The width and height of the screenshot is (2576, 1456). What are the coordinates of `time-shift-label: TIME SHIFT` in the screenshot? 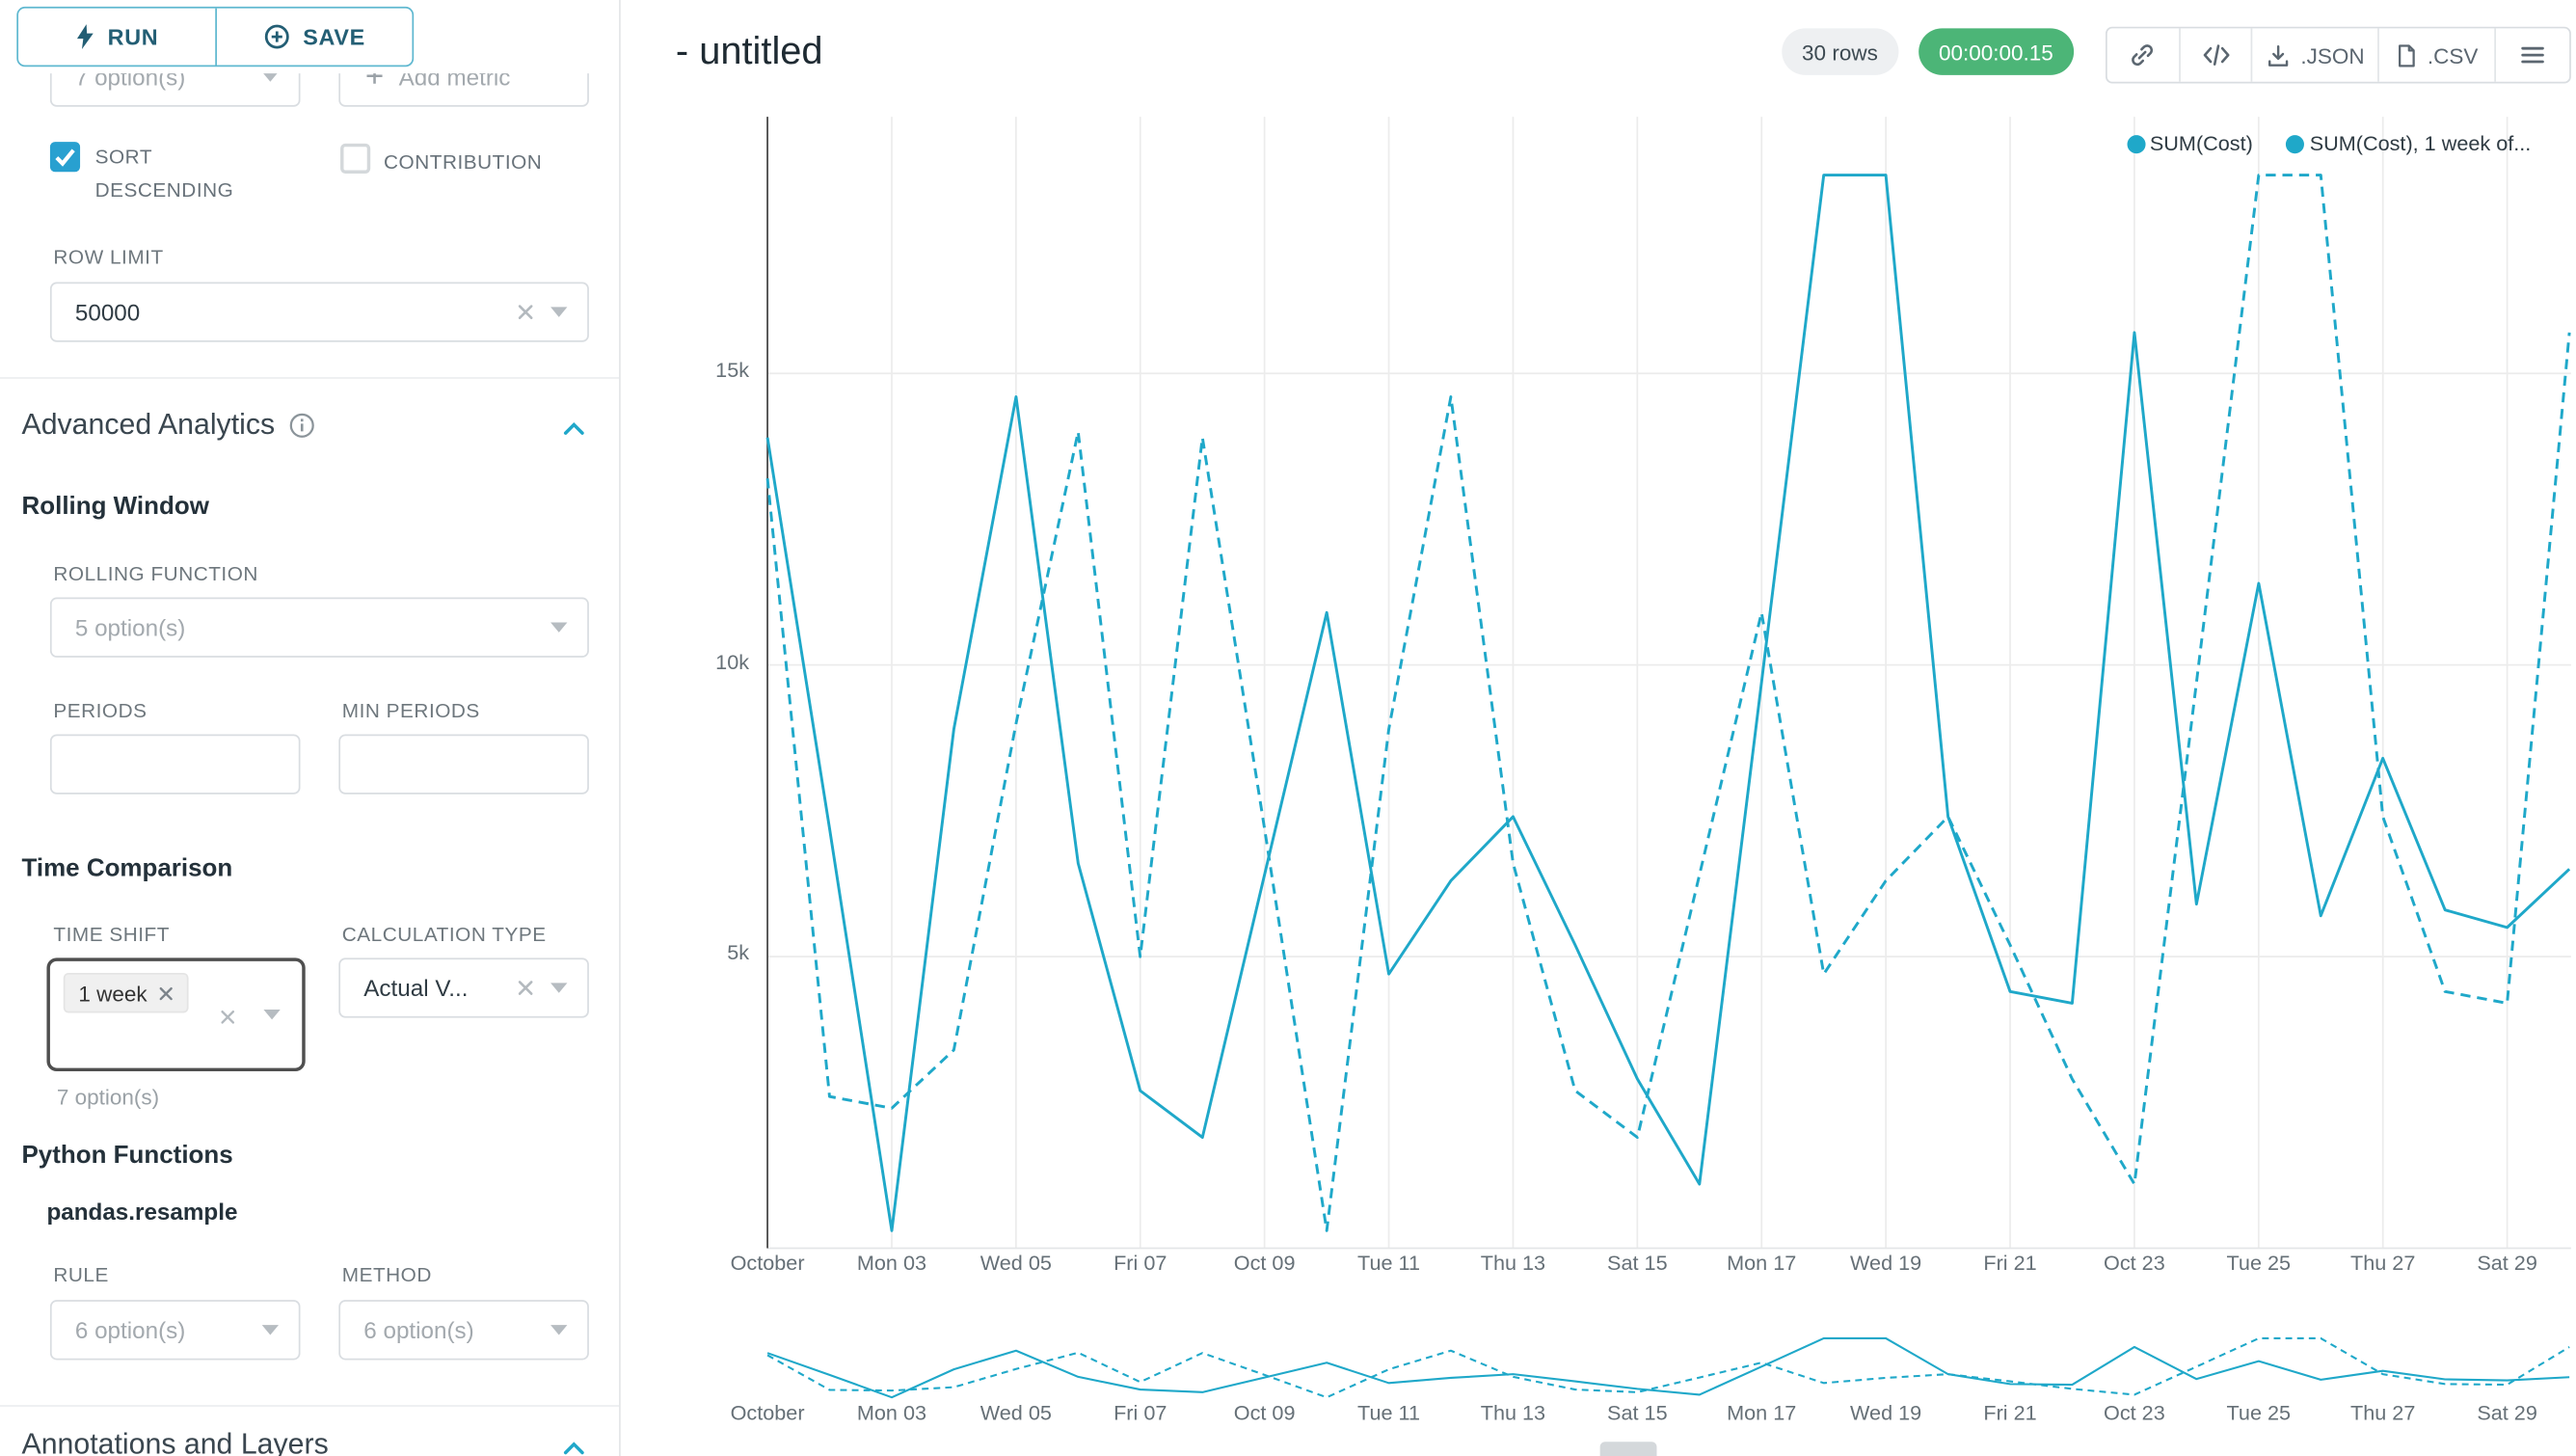 It's located at (112, 935).